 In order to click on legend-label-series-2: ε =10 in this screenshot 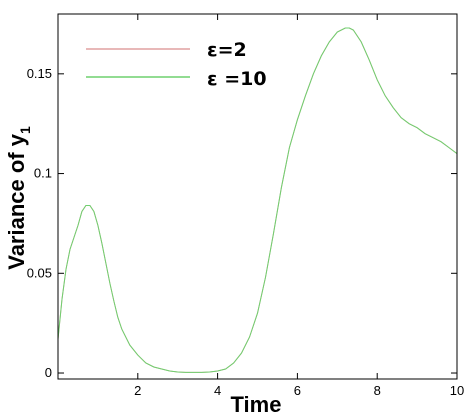, I will do `click(237, 79)`.